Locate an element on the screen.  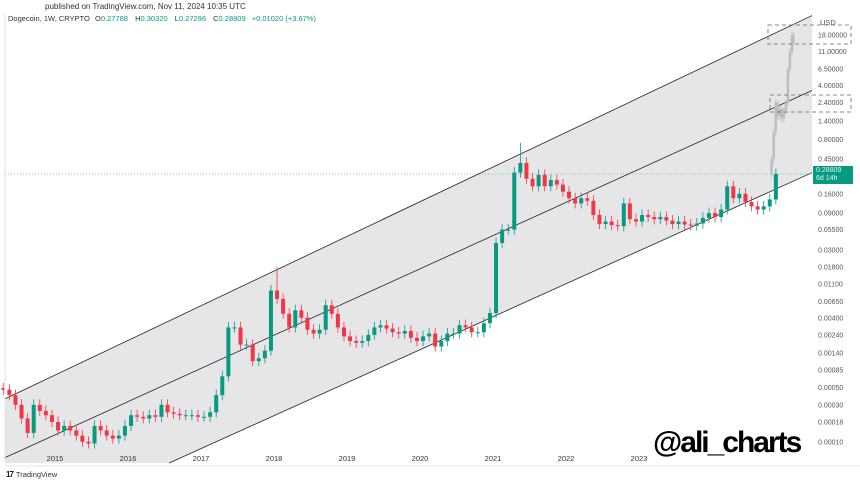
y-tick-label: 0.00018 is located at coordinates (830, 423).